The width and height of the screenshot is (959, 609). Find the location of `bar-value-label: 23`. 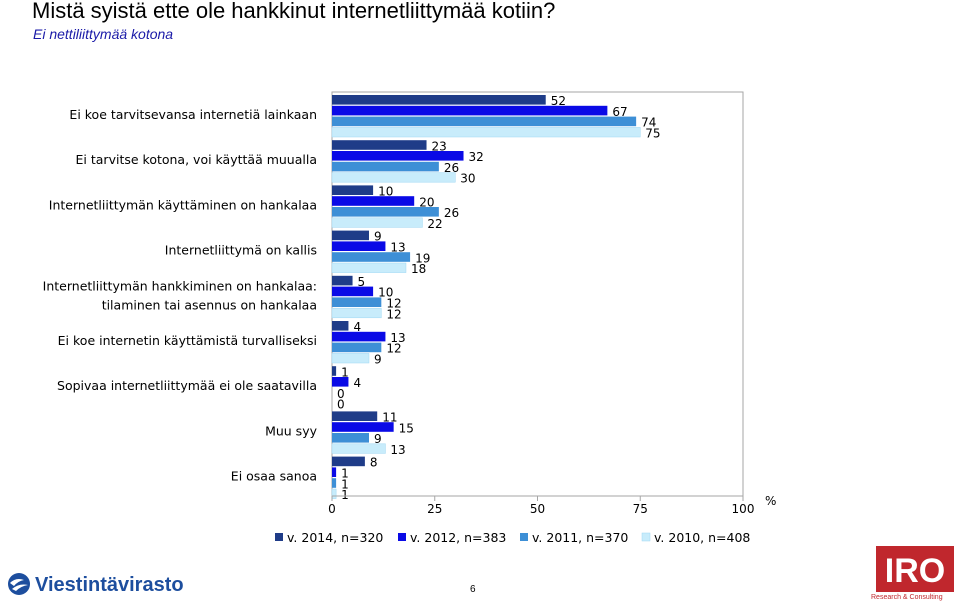

bar-value-label: 23 is located at coordinates (439, 146).